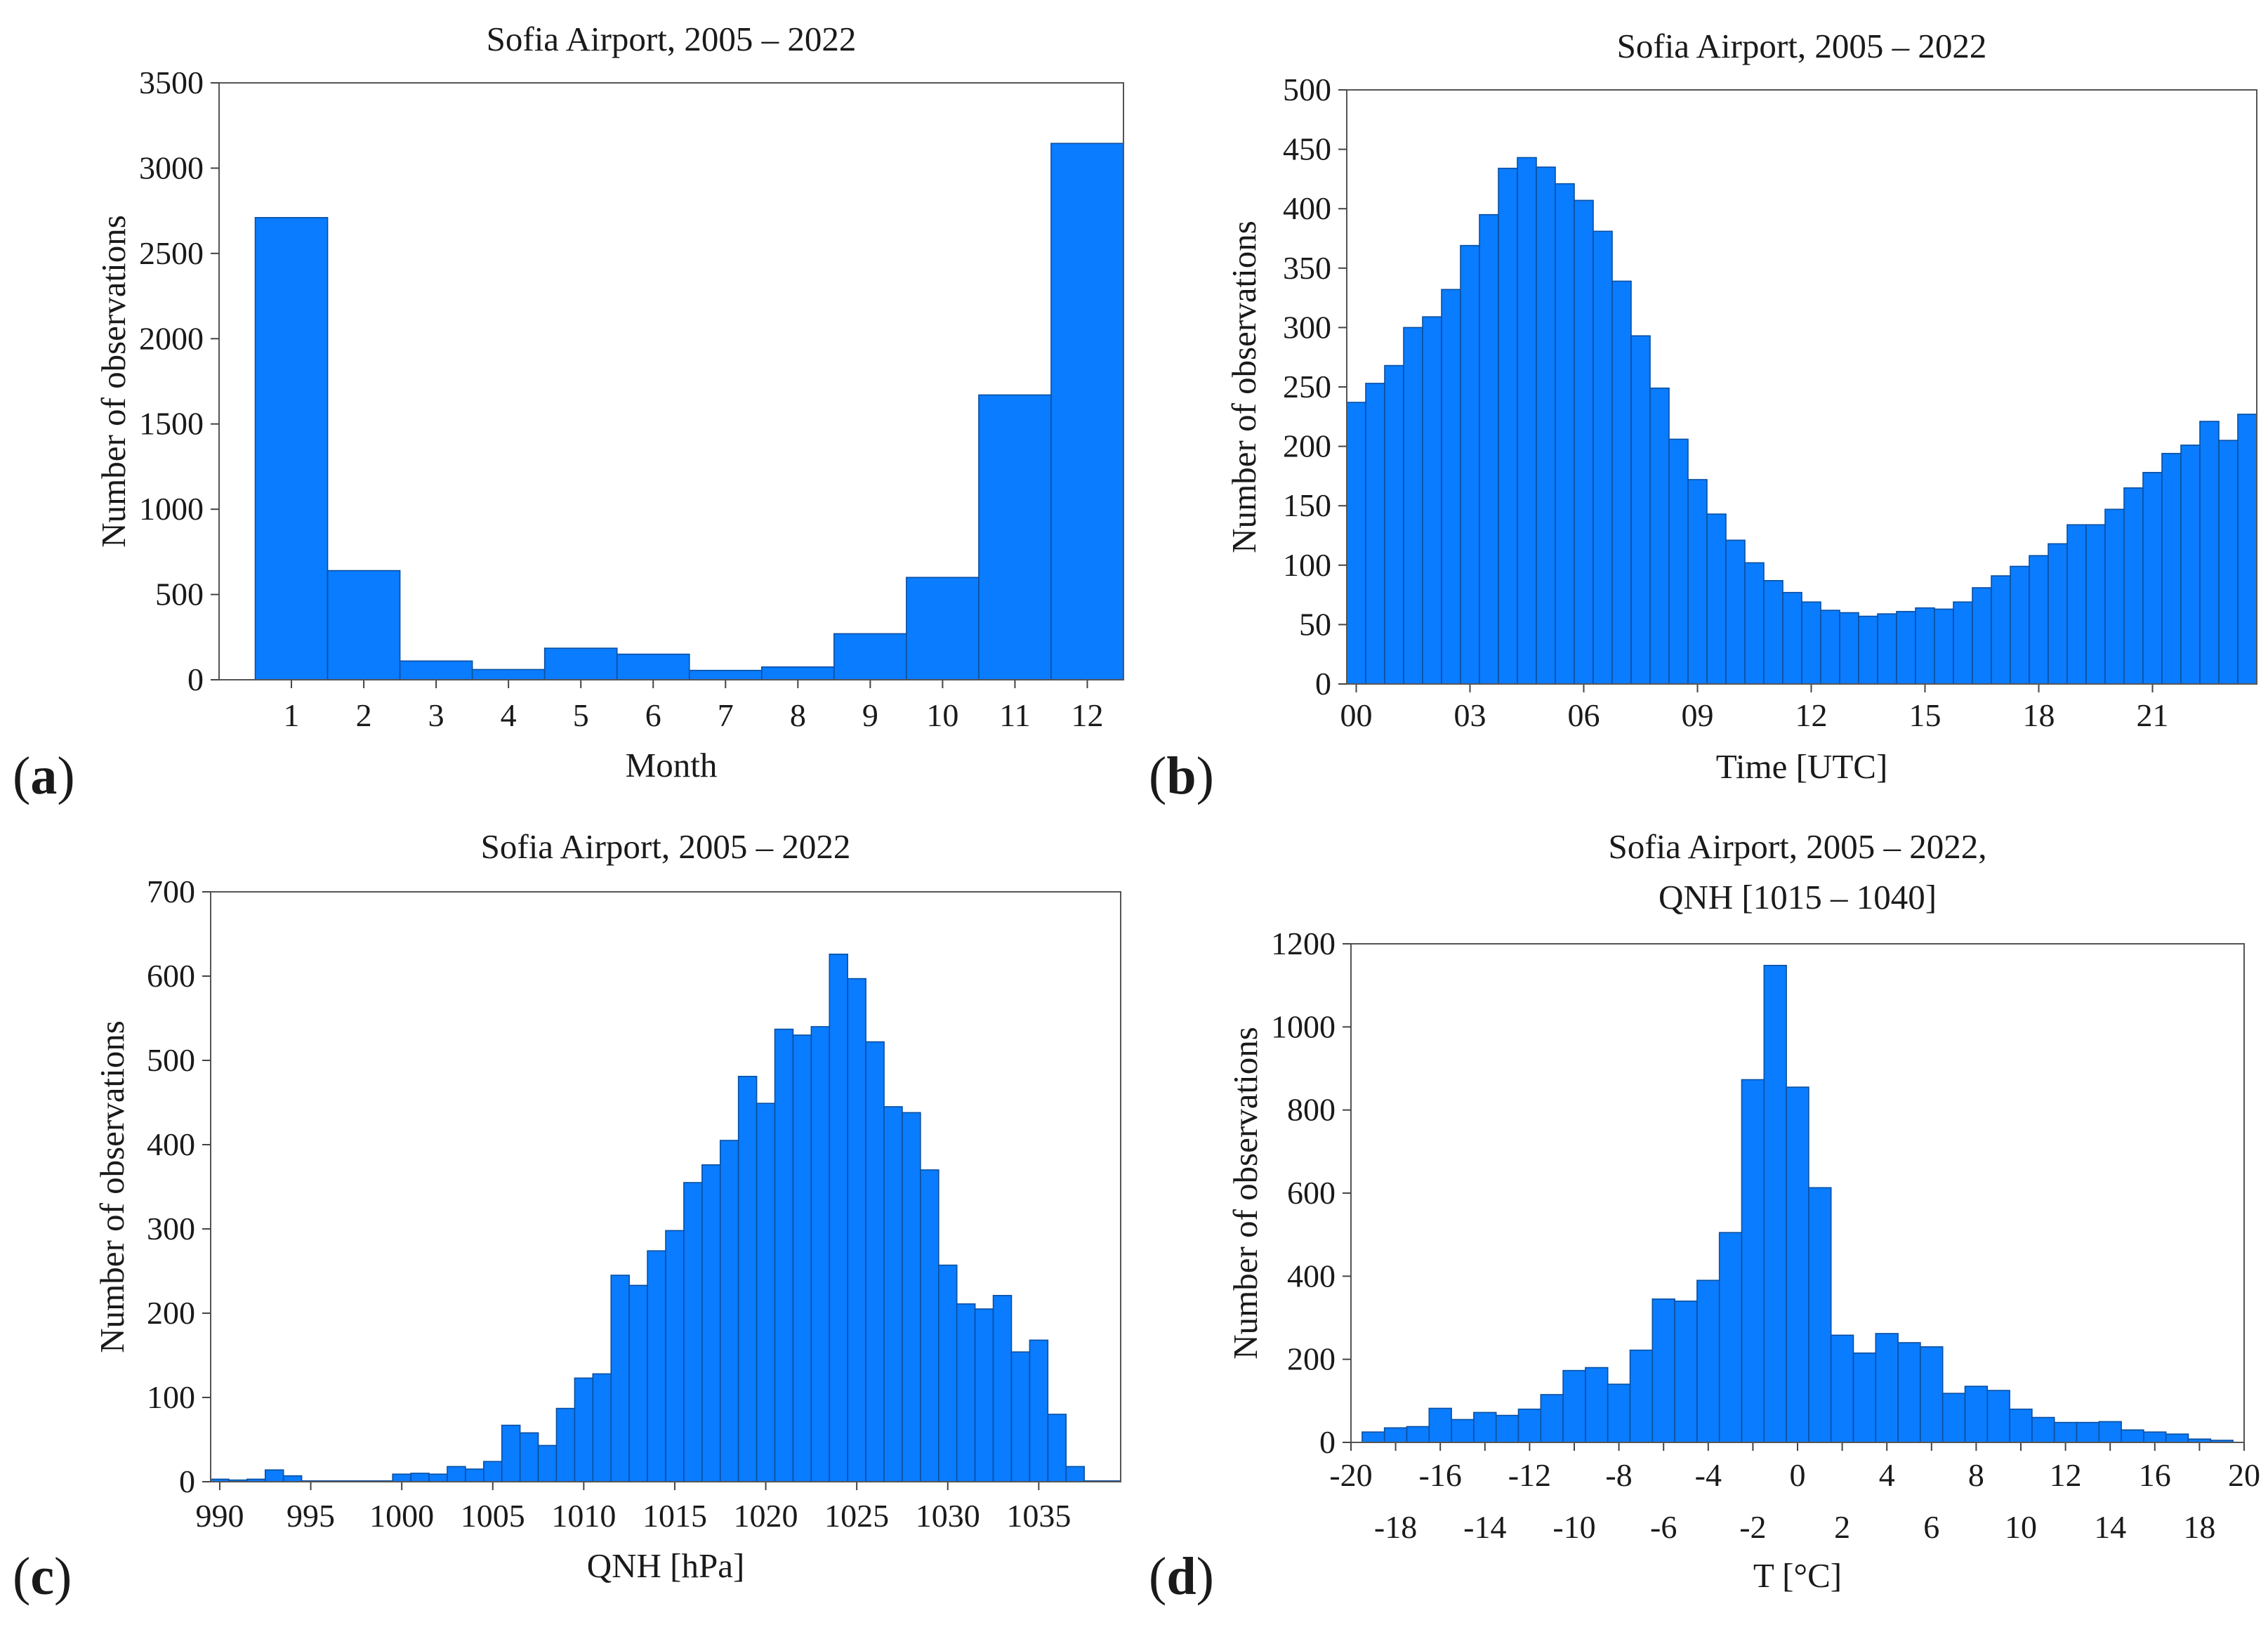 This screenshot has height=1632, width=2268. I want to click on x-tick-label: 1000, so click(401, 1516).